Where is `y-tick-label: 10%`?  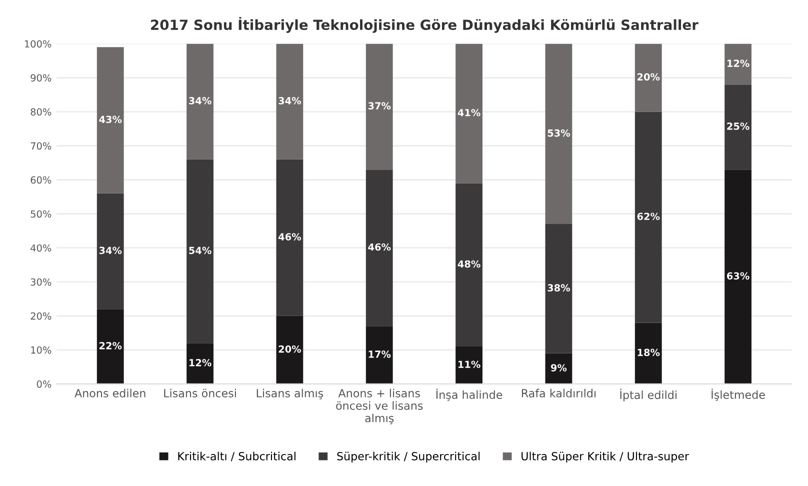 y-tick-label: 10% is located at coordinates (41, 350).